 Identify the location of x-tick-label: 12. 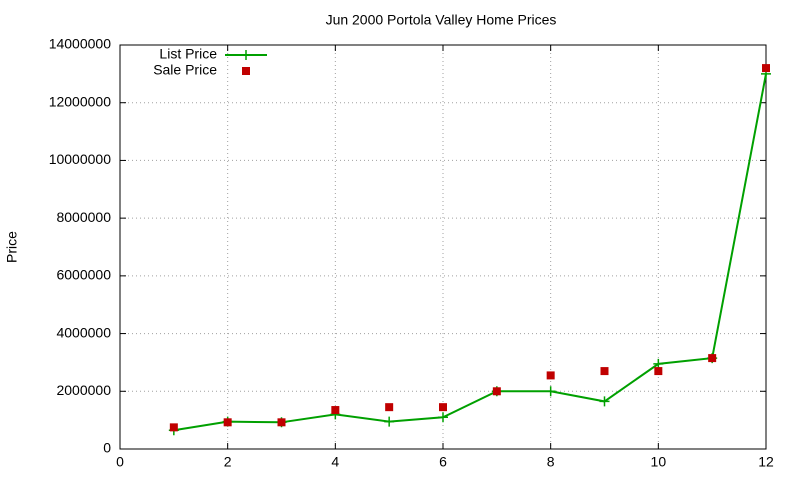
(766, 462).